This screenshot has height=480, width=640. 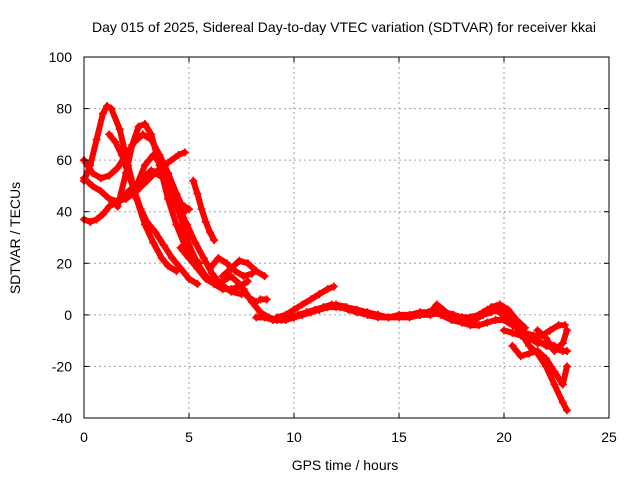 What do you see at coordinates (64, 109) in the screenshot?
I see `y-tick-label: 80` at bounding box center [64, 109].